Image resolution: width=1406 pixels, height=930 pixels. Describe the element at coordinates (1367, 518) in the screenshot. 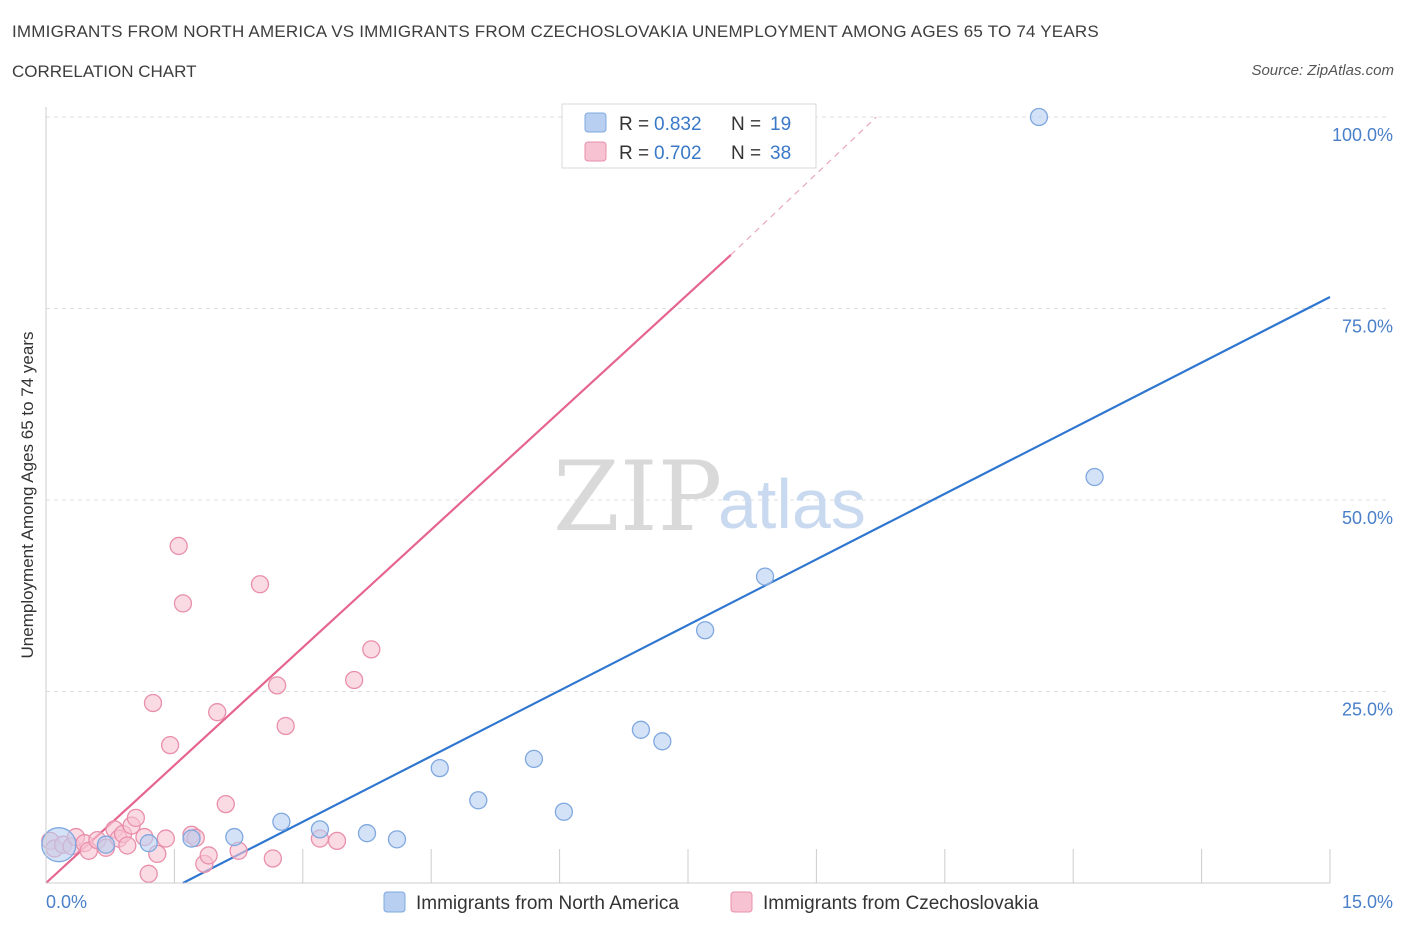

I see `y-tick-label: 50.0%` at that location.